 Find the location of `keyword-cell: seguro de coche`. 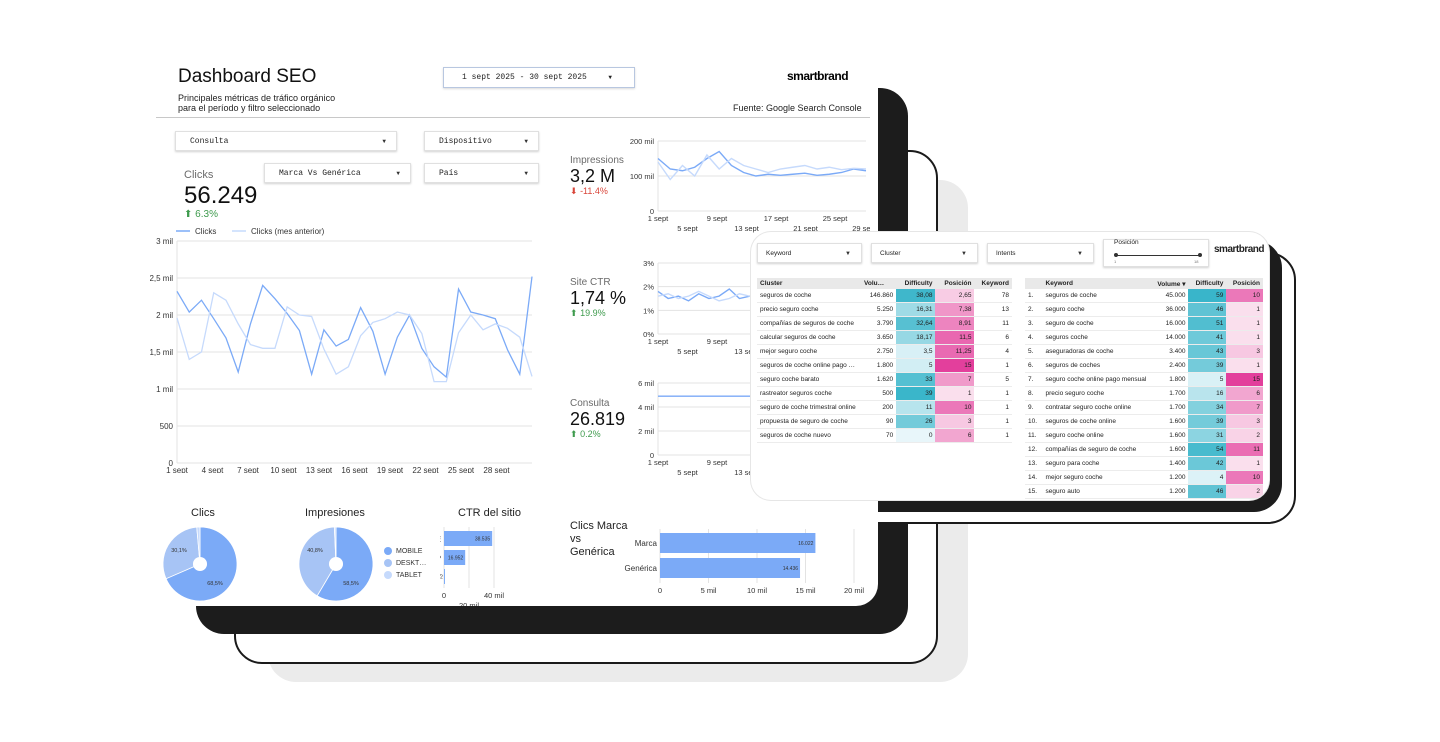

keyword-cell: seguro de coche is located at coordinates (1098, 323).